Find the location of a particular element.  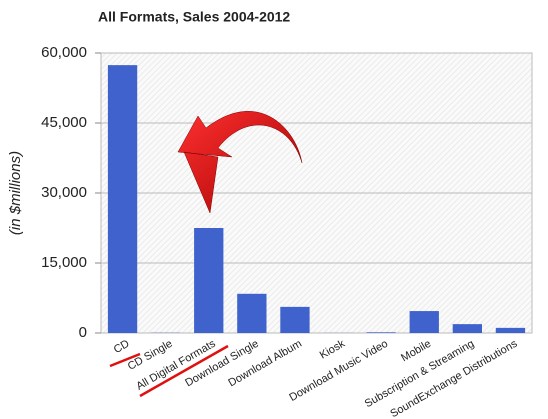

decorative-arrow is located at coordinates (240, 162).